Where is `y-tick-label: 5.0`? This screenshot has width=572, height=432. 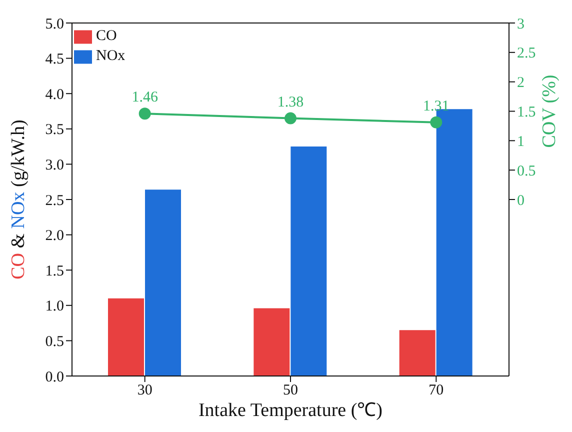
y-tick-label: 5.0 is located at coordinates (54, 24).